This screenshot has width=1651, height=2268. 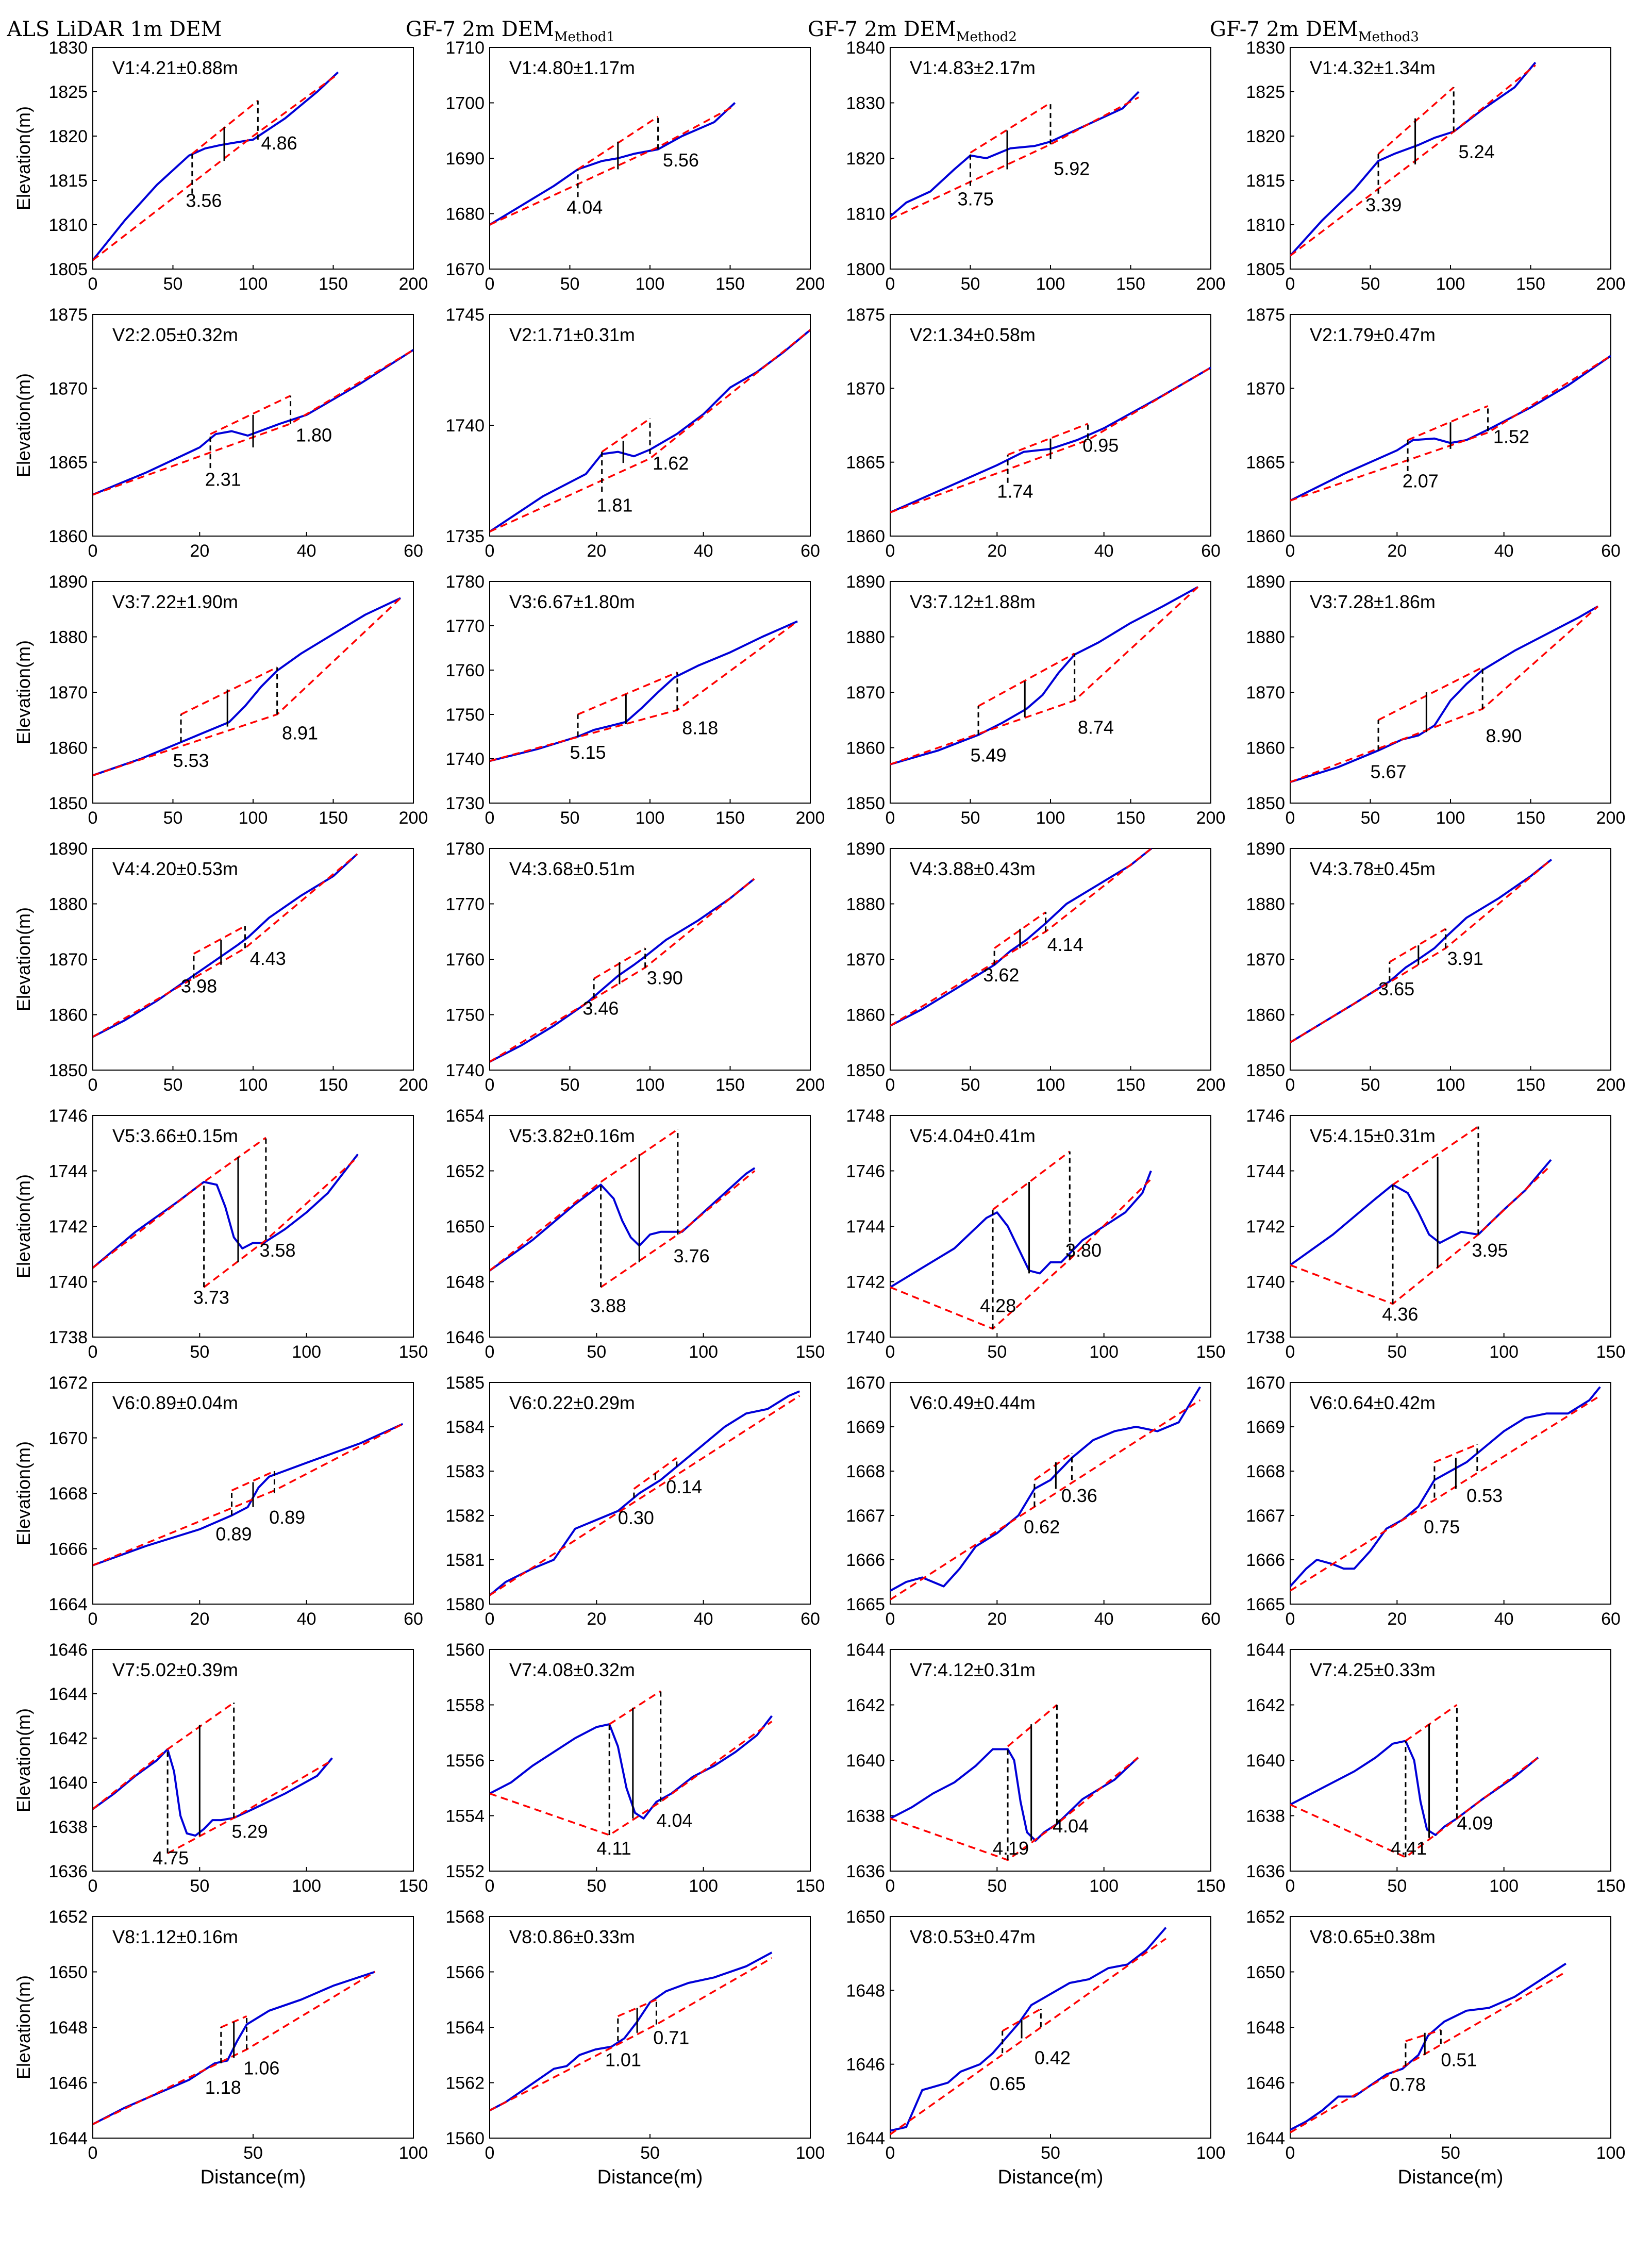 What do you see at coordinates (1266, 2028) in the screenshot?
I see `y-tick-label: 1648` at bounding box center [1266, 2028].